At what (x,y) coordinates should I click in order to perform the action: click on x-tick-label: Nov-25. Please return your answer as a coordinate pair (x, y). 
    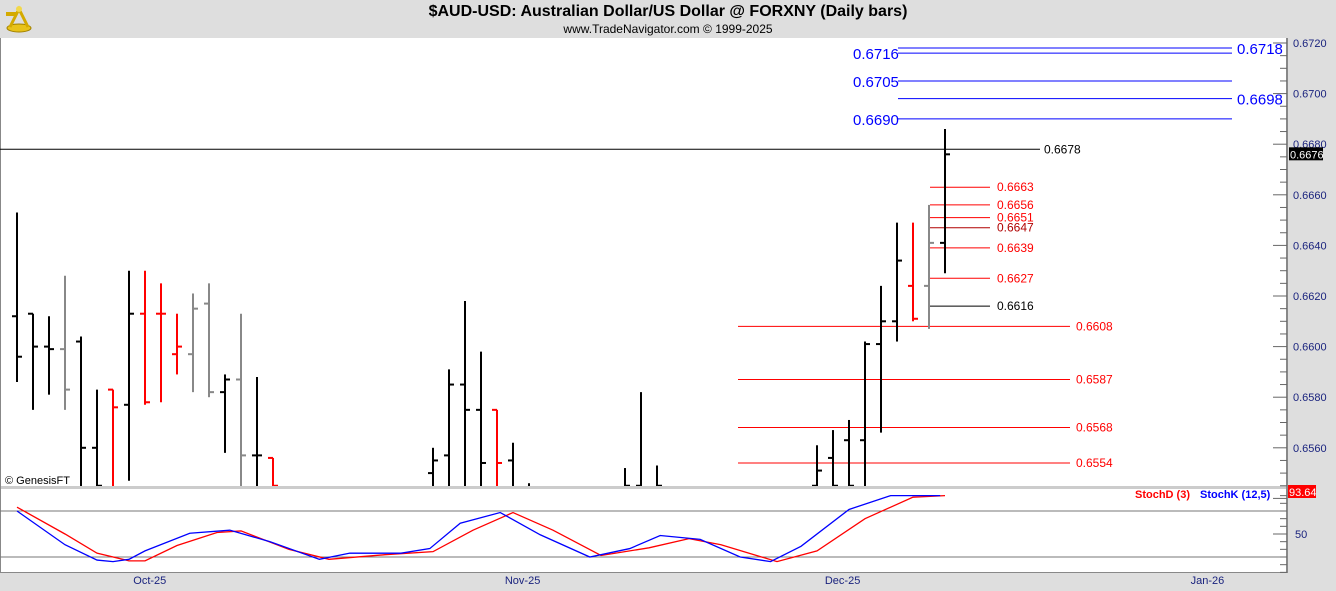
    Looking at the image, I should click on (522, 581).